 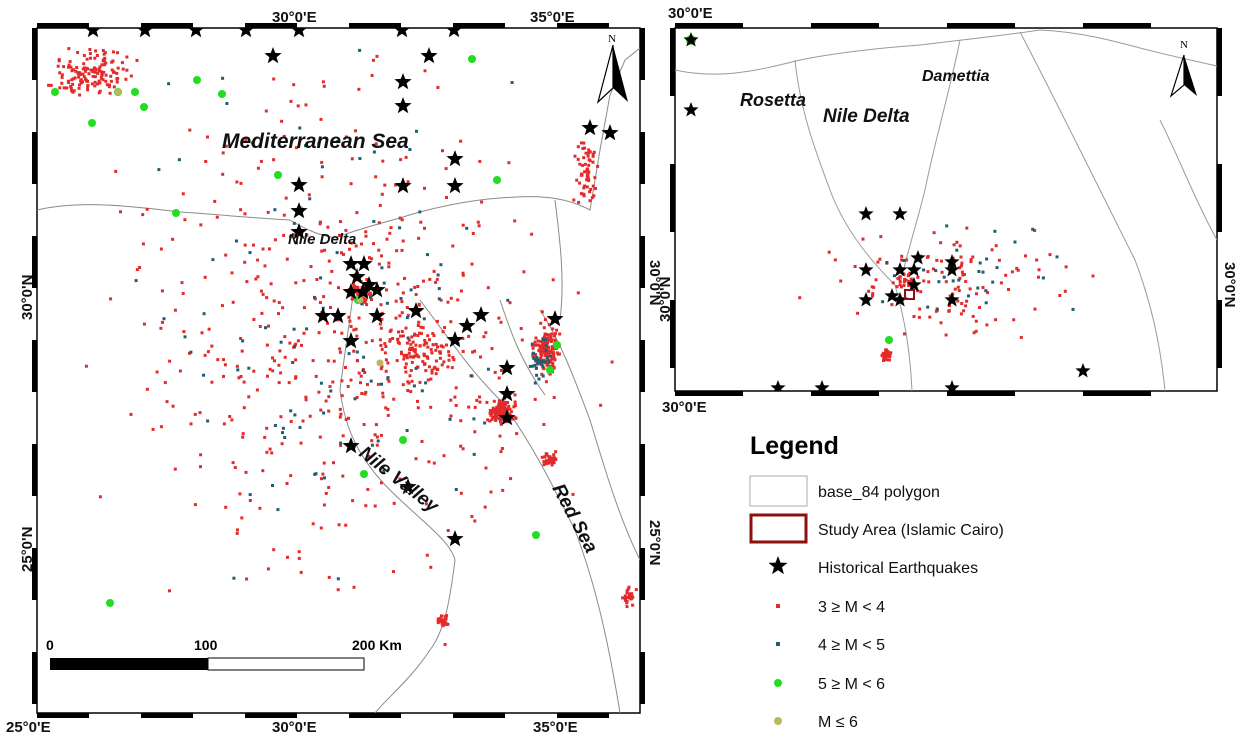 I want to click on svg-text: N, so click(x=1184, y=45).